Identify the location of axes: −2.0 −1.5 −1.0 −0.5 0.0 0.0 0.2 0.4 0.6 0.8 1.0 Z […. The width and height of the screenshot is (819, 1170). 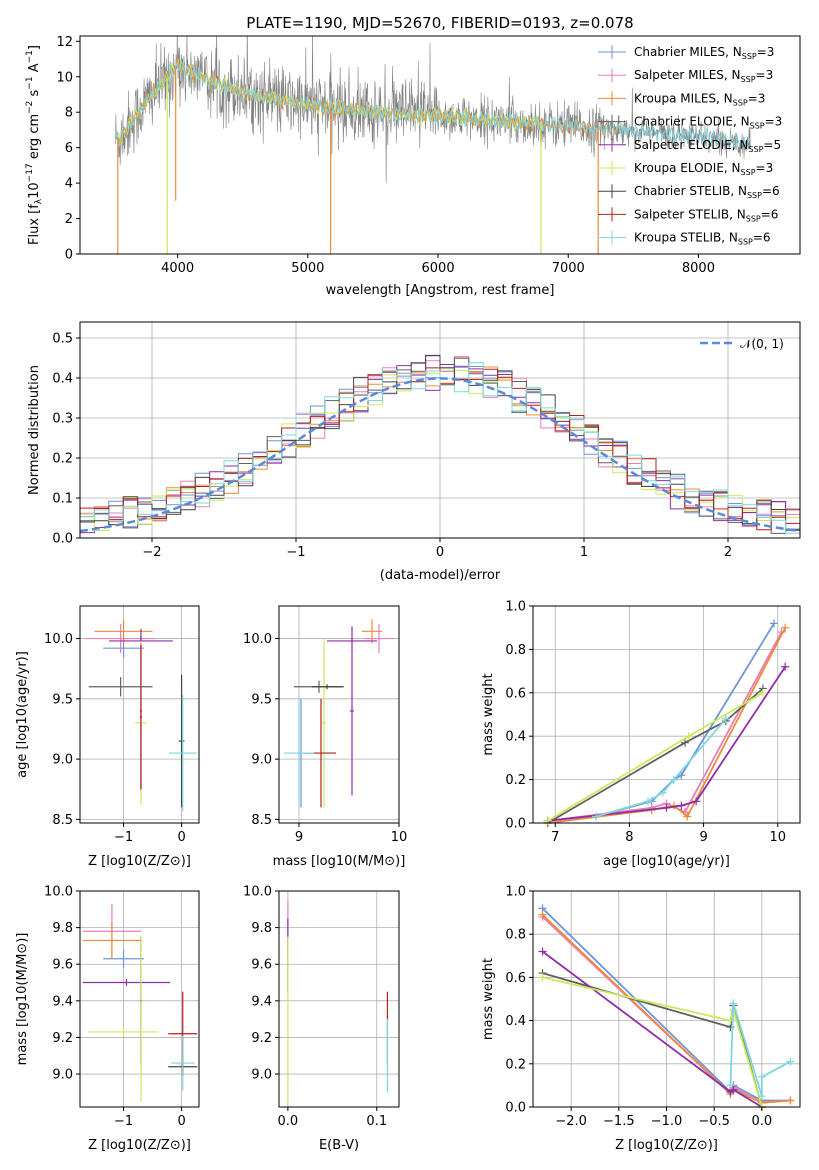
(641, 1019).